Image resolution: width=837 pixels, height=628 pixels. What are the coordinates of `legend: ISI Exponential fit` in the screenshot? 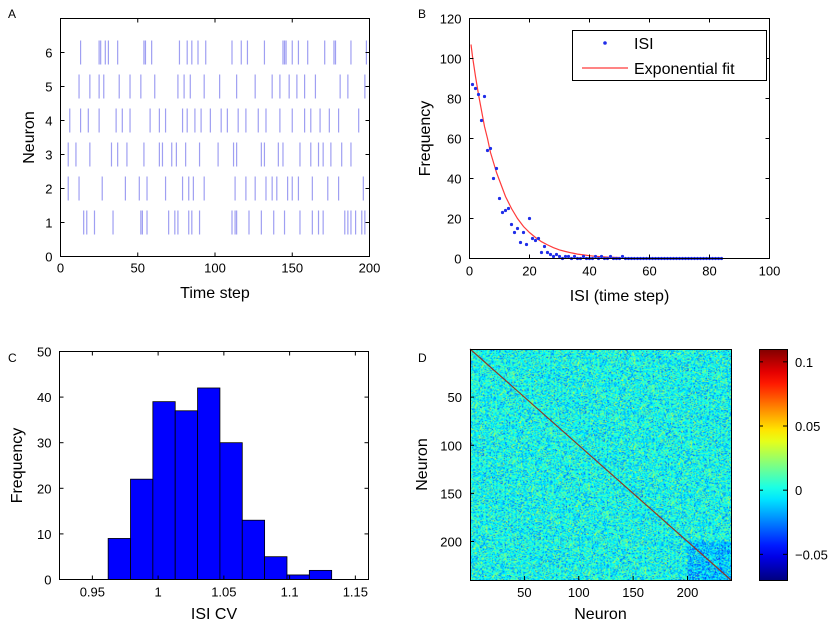 It's located at (669, 55).